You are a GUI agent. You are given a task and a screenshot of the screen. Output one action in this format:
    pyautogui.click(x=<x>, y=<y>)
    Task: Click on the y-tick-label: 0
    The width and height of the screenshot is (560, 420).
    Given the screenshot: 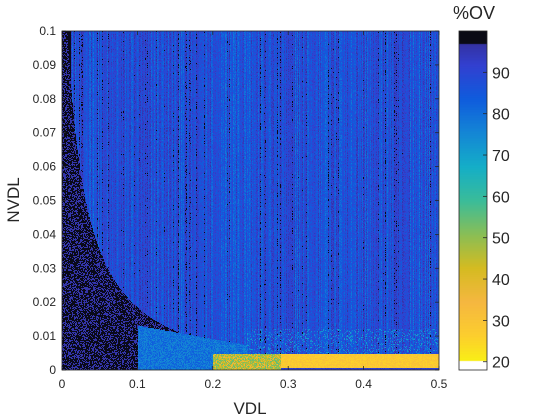 What is the action you would take?
    pyautogui.click(x=52, y=370)
    